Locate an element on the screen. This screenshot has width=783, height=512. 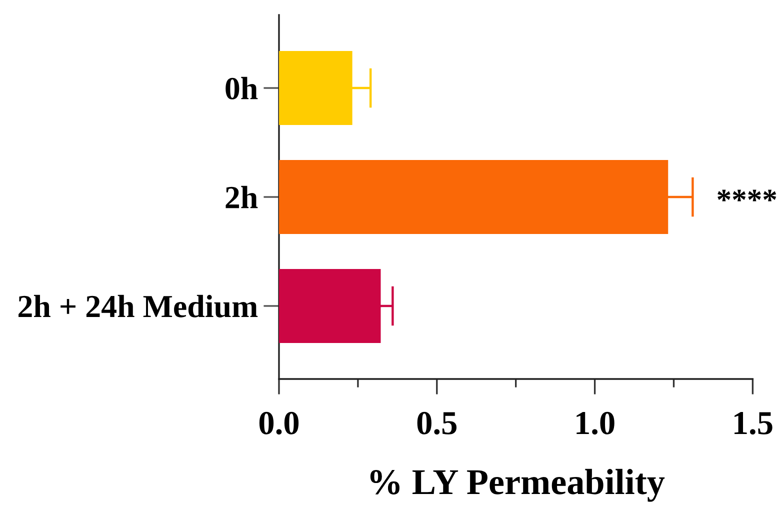
x-tick-label: 0.0 is located at coordinates (279, 423).